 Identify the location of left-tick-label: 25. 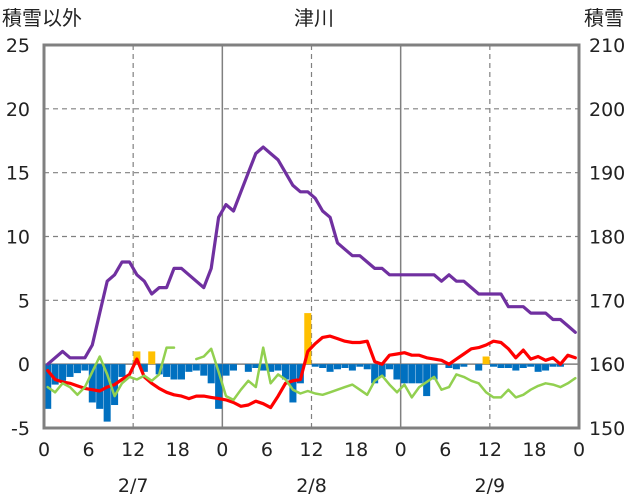
(18, 46).